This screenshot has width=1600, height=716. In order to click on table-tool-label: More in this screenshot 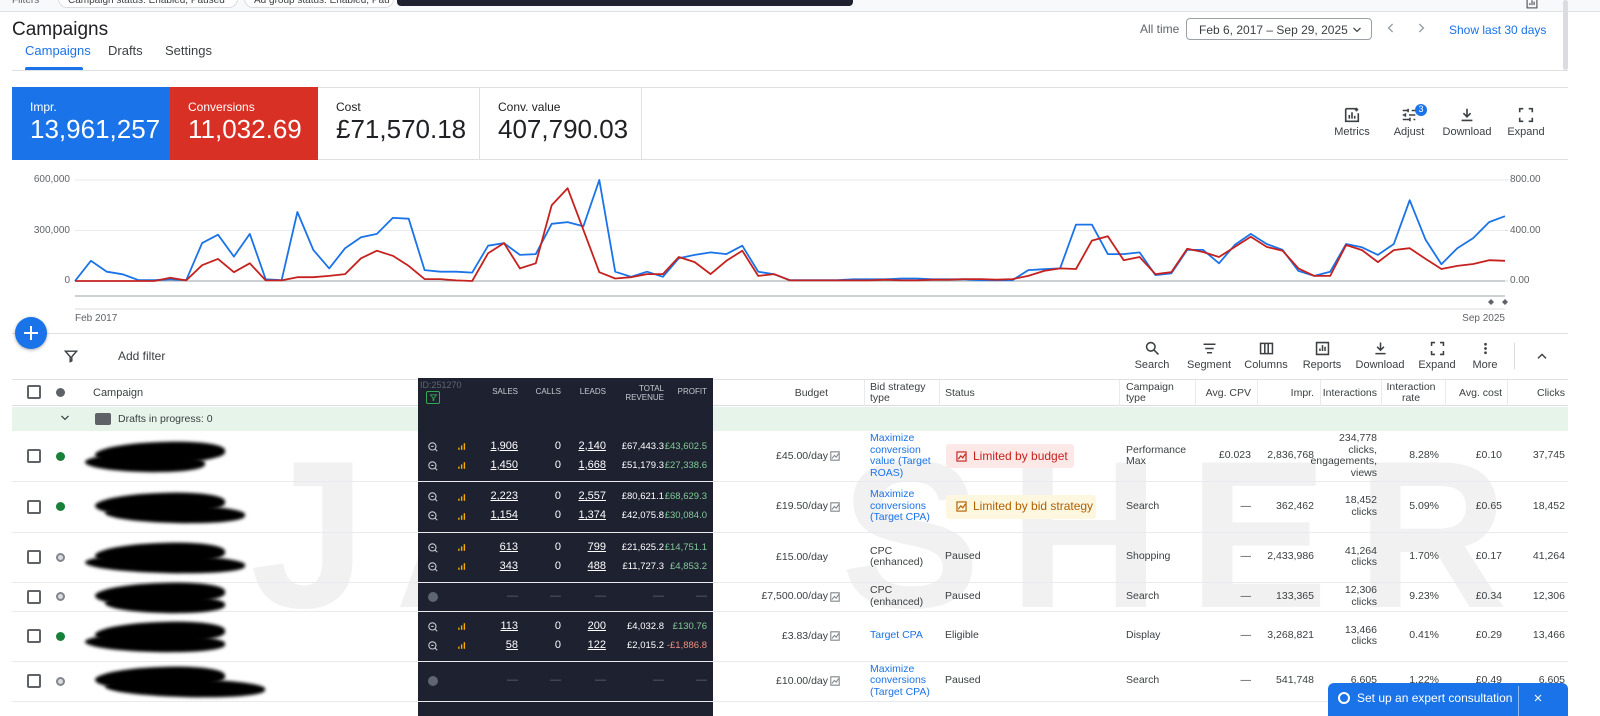, I will do `click(1485, 365)`.